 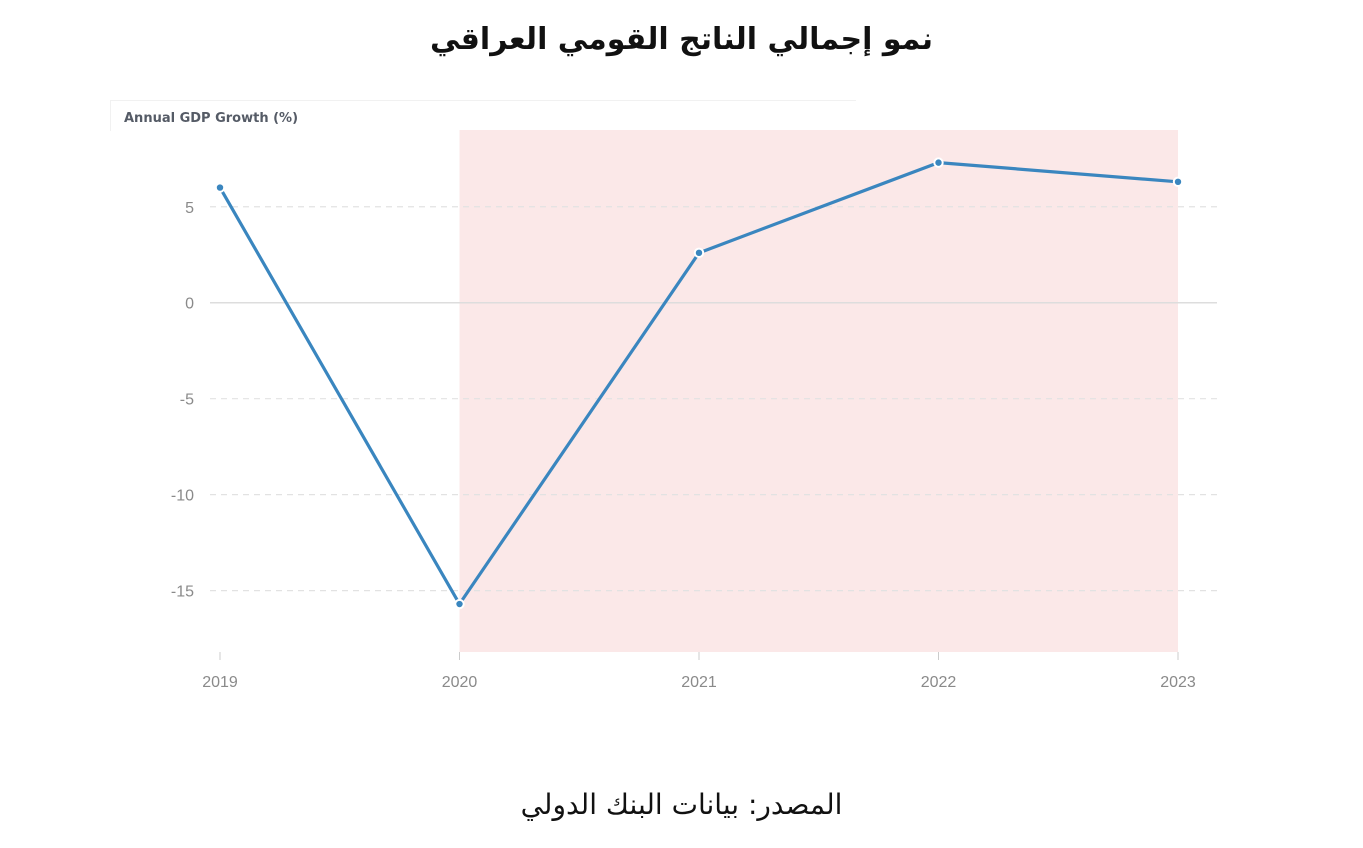 What do you see at coordinates (681, 39) in the screenshot?
I see `chart-title: نمو إجمالي الناتج القومي العراقي` at bounding box center [681, 39].